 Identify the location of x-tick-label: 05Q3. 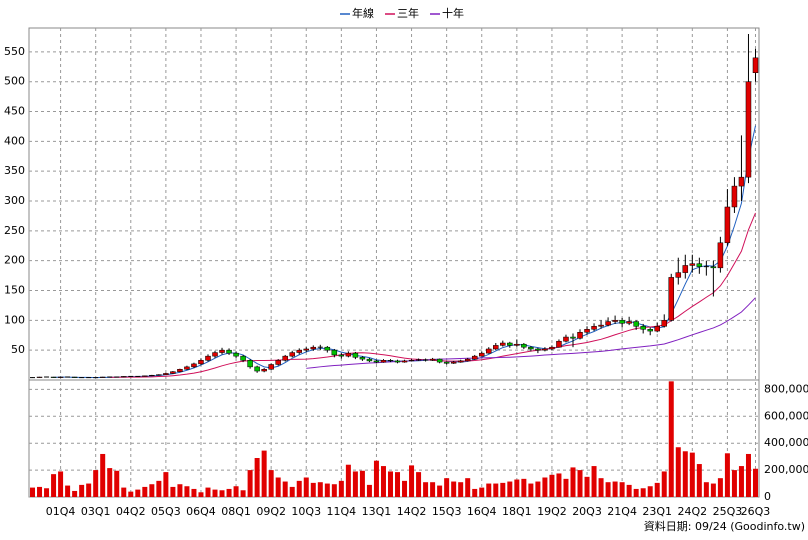
(166, 511).